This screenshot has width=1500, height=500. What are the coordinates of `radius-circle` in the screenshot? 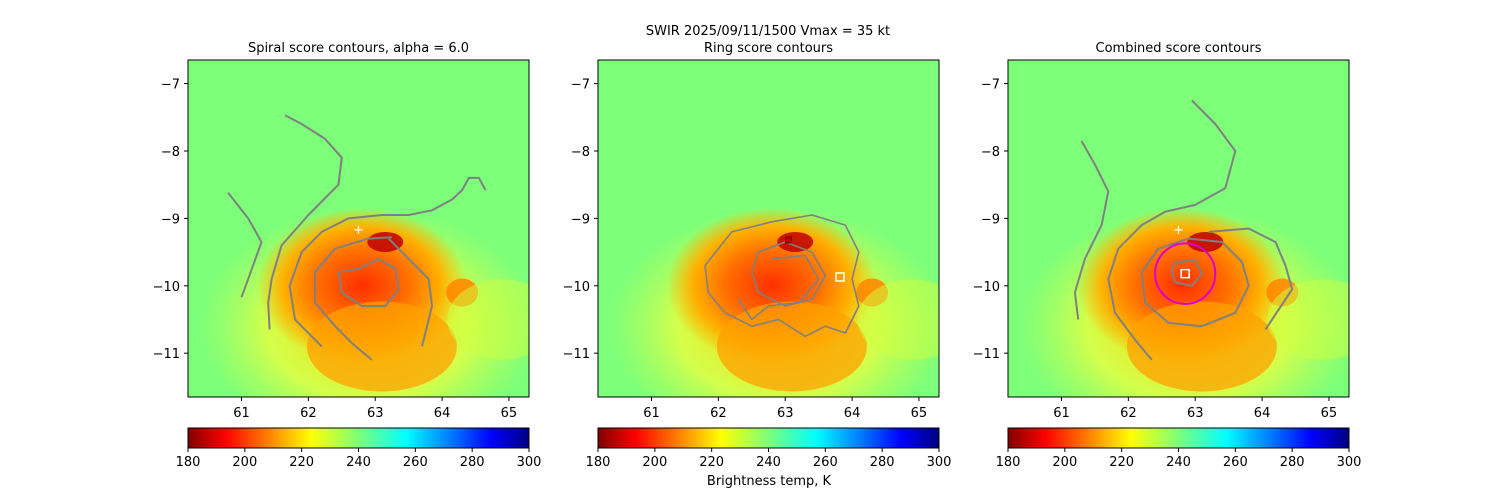 It's located at (1185, 273).